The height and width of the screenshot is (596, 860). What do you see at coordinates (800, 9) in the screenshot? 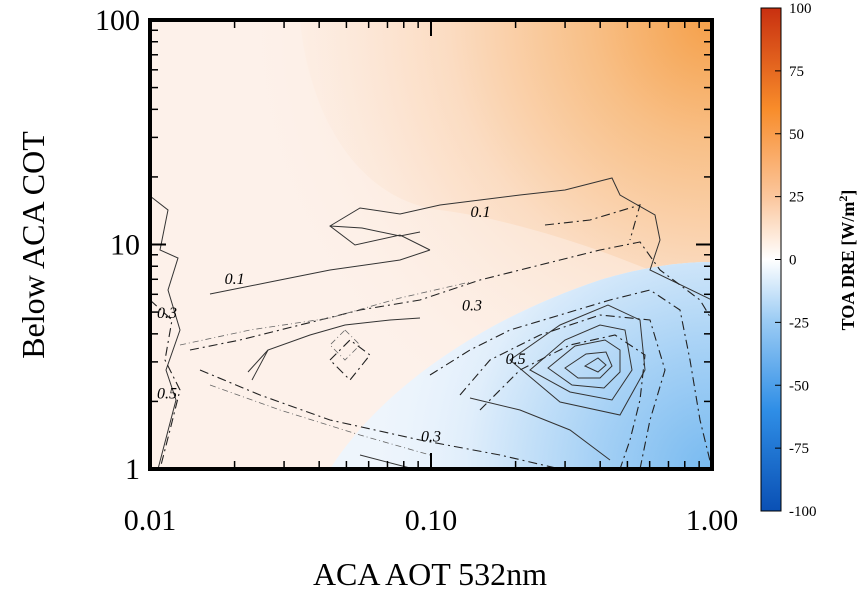
I see `colorbar-tick-label: 100` at bounding box center [800, 9].